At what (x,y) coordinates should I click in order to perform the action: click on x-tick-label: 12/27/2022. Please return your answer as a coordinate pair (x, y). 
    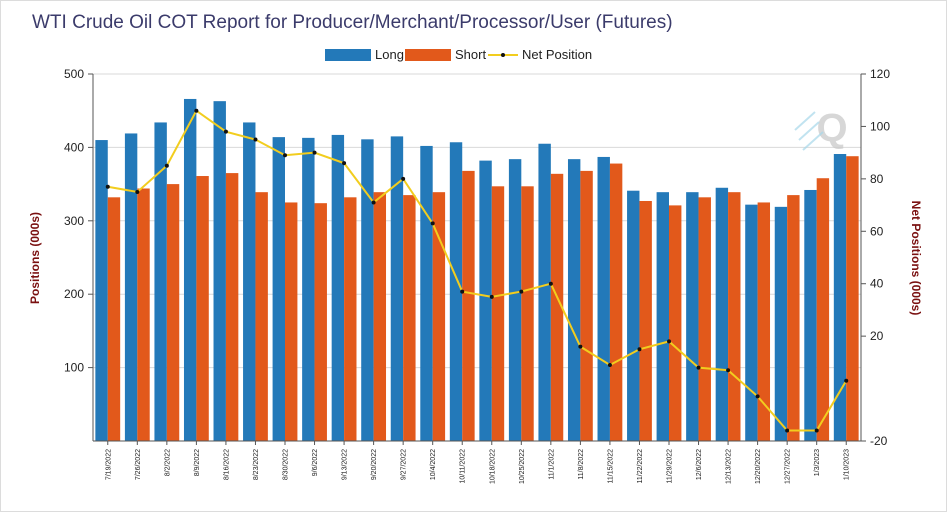
    Looking at the image, I should click on (788, 466).